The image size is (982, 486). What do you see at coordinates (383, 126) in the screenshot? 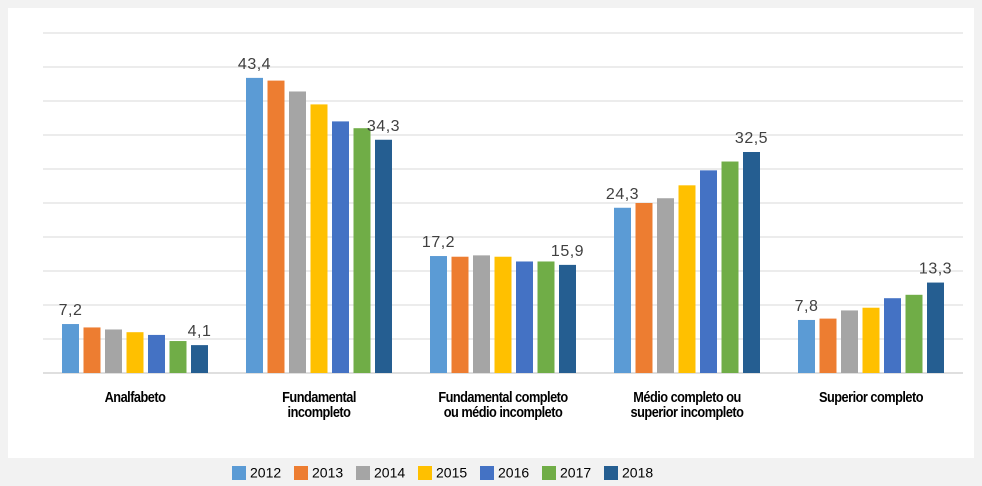
I see `data-label: 34,3` at bounding box center [383, 126].